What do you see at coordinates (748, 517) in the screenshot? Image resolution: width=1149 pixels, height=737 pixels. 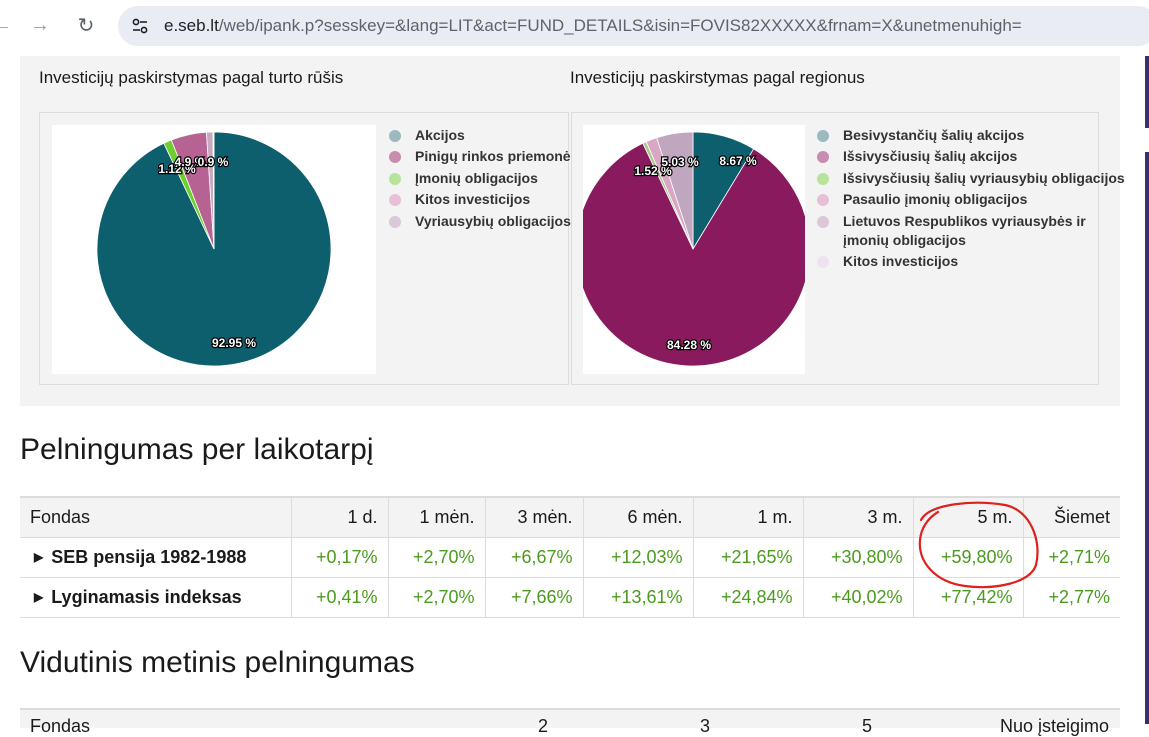 I see `column-header-1y: 1 m.` at bounding box center [748, 517].